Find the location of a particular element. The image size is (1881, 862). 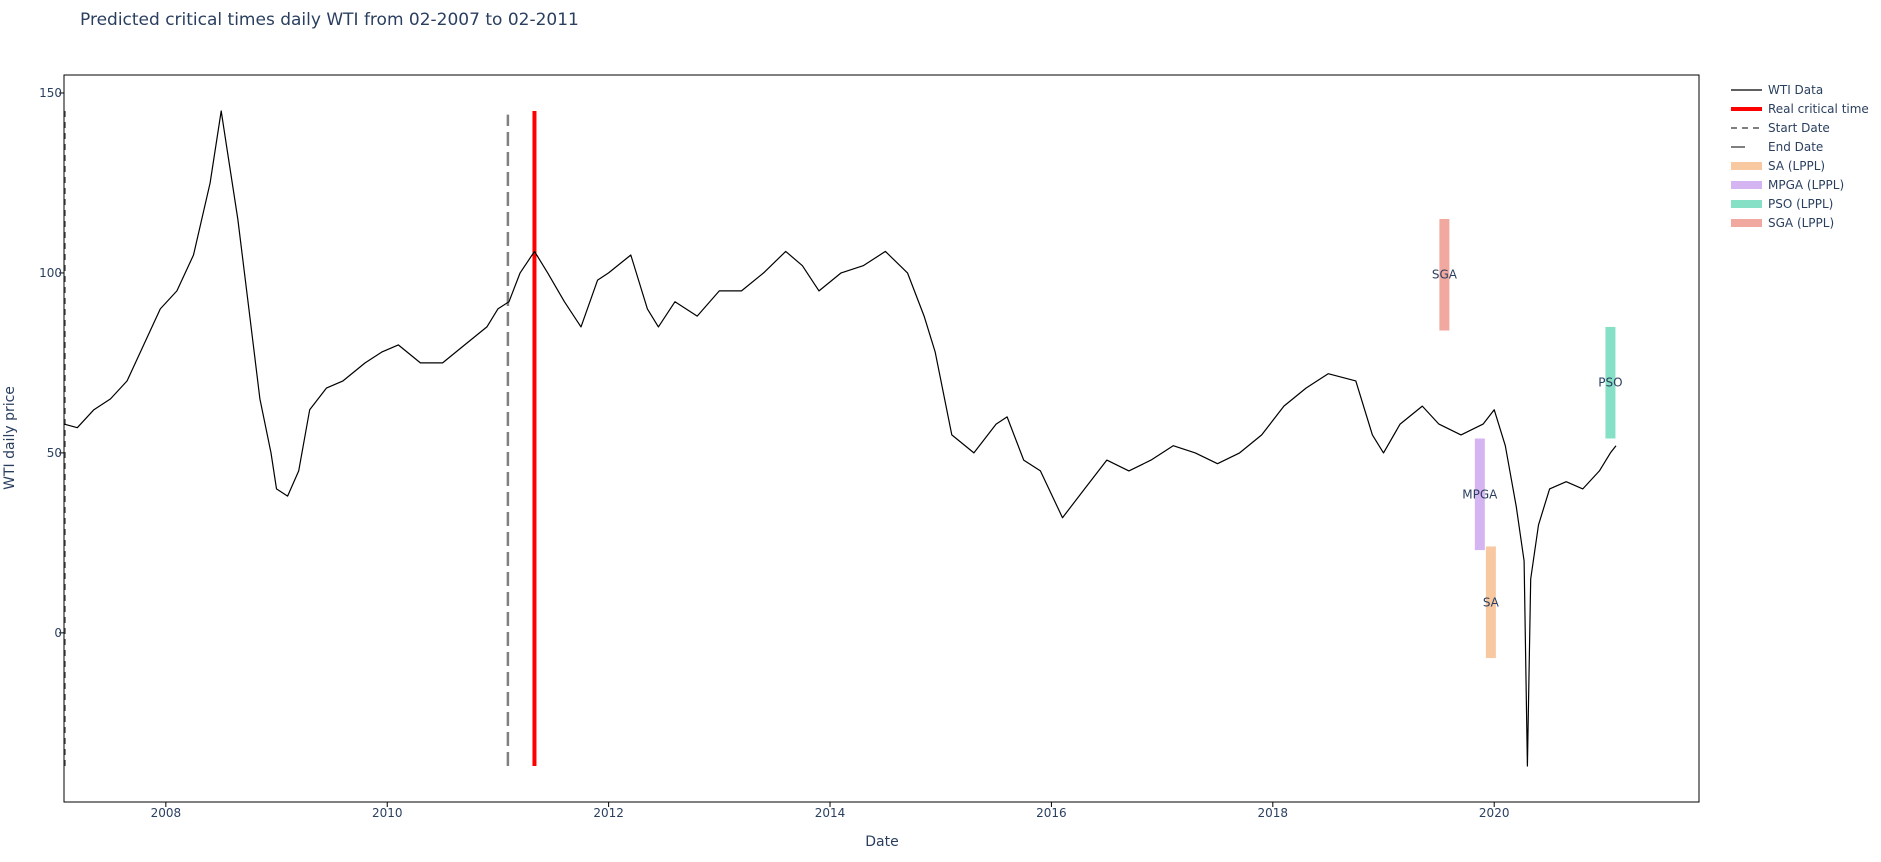

pso-band is located at coordinates (1610, 382).